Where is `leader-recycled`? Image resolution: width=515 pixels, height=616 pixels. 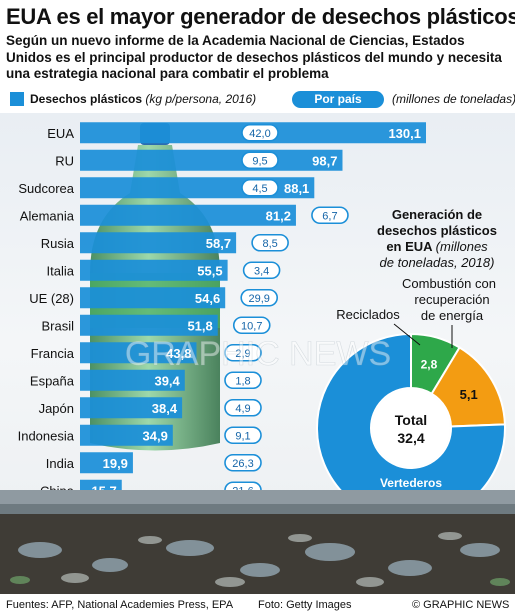
leader-recycled is located at coordinates (407, 334).